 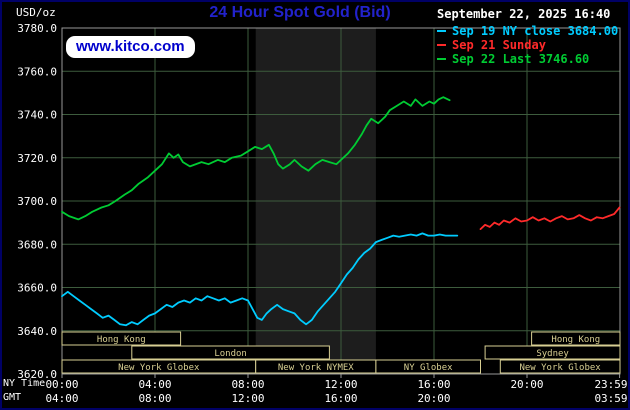 What do you see at coordinates (61, 398) in the screenshot?
I see `x-tick-label-gmt: 04:00` at bounding box center [61, 398].